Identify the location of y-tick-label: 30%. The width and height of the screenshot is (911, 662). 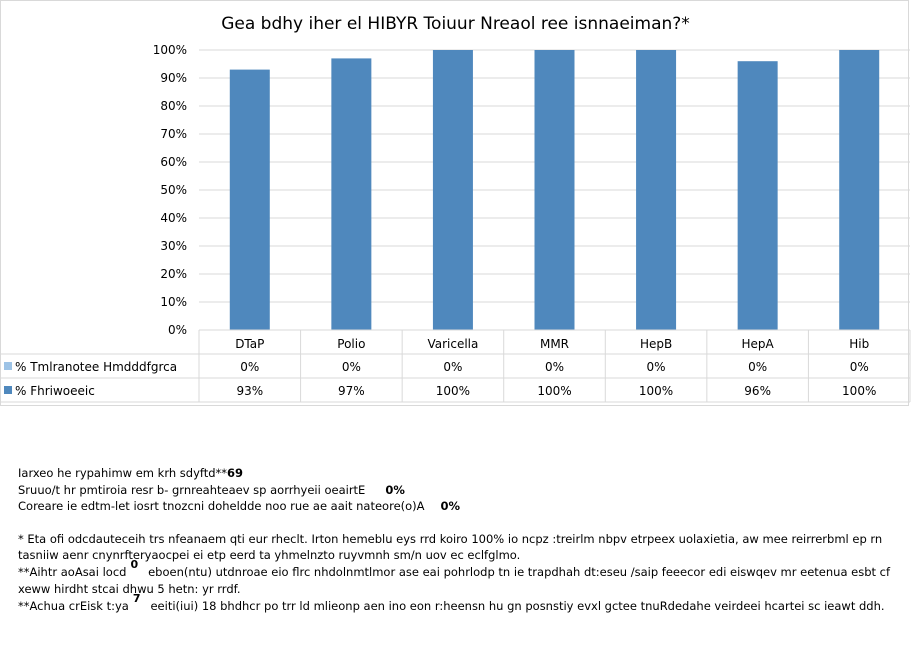
(173, 246).